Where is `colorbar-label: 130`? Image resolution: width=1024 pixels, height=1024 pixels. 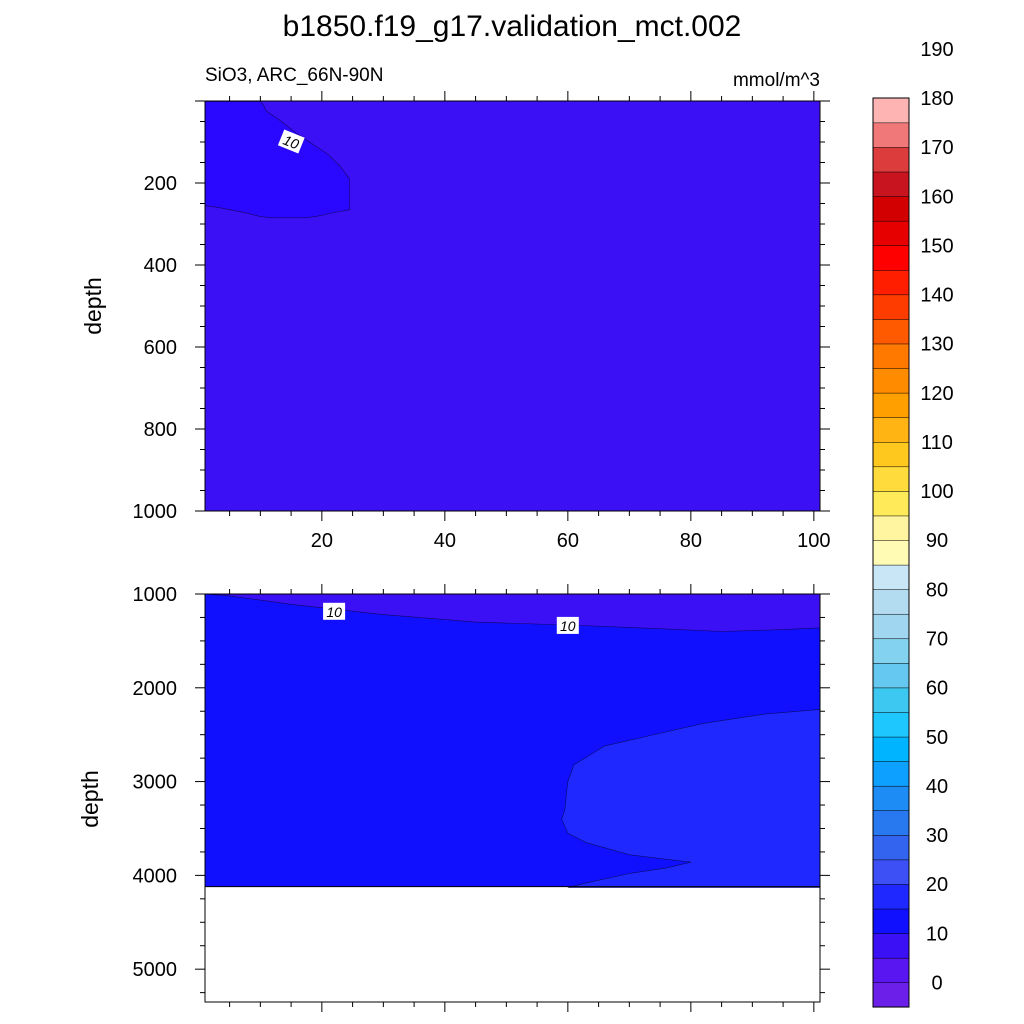
colorbar-label: 130 is located at coordinates (936, 345).